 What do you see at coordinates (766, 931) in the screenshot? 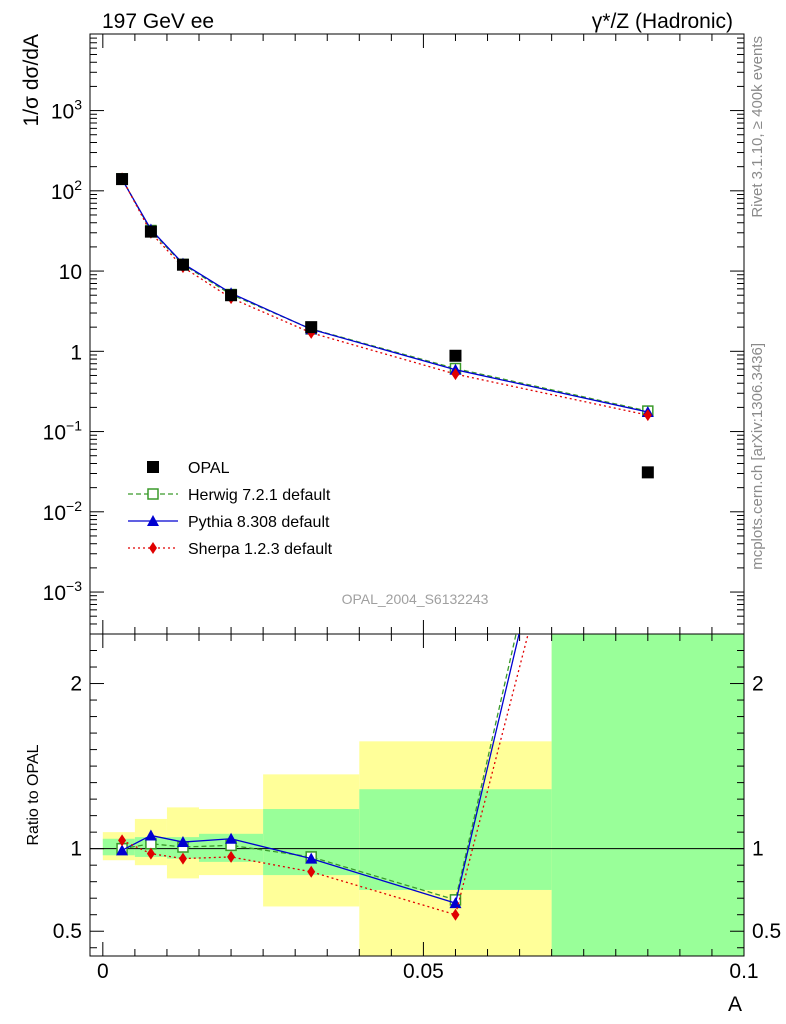
I see `ratio-tick-label-right: 0.5` at bounding box center [766, 931].